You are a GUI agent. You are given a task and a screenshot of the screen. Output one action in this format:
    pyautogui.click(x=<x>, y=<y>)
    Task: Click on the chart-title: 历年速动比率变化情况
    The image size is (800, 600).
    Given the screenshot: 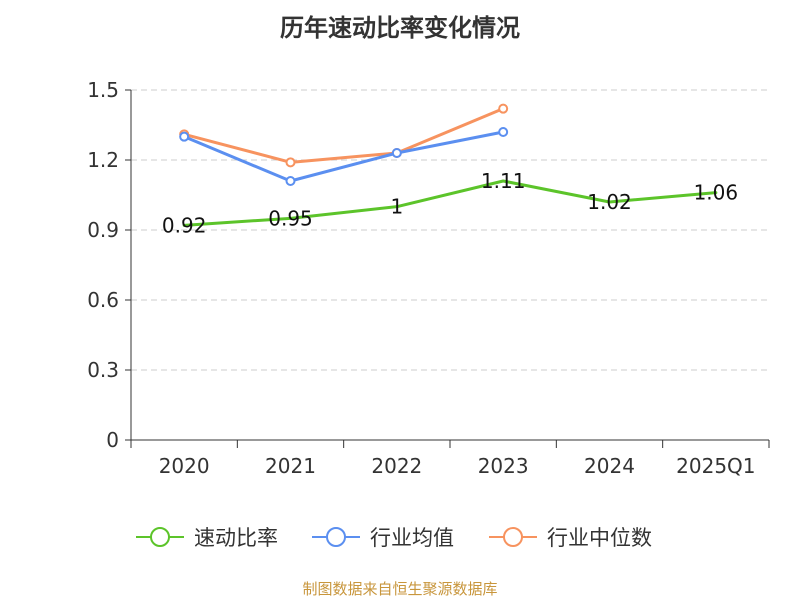 What is the action you would take?
    pyautogui.click(x=400, y=28)
    